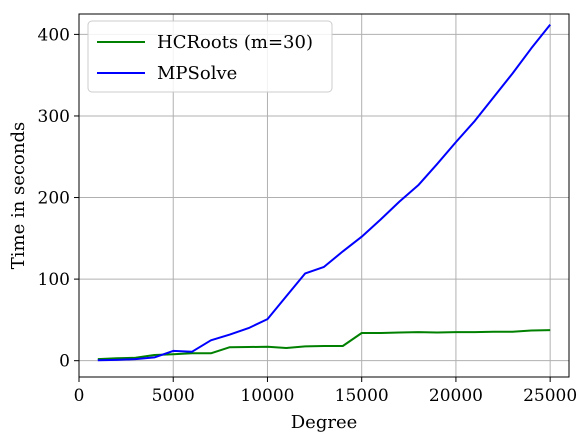  I want to click on x-tick-label: 10000, so click(267, 396).